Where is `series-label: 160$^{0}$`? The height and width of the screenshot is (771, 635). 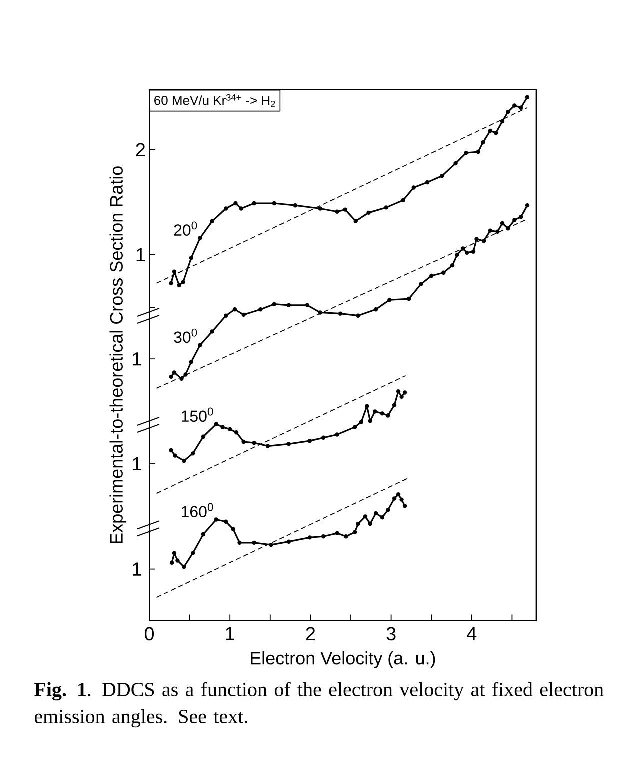
series-label: 160$^{0}$ is located at coordinates (198, 510).